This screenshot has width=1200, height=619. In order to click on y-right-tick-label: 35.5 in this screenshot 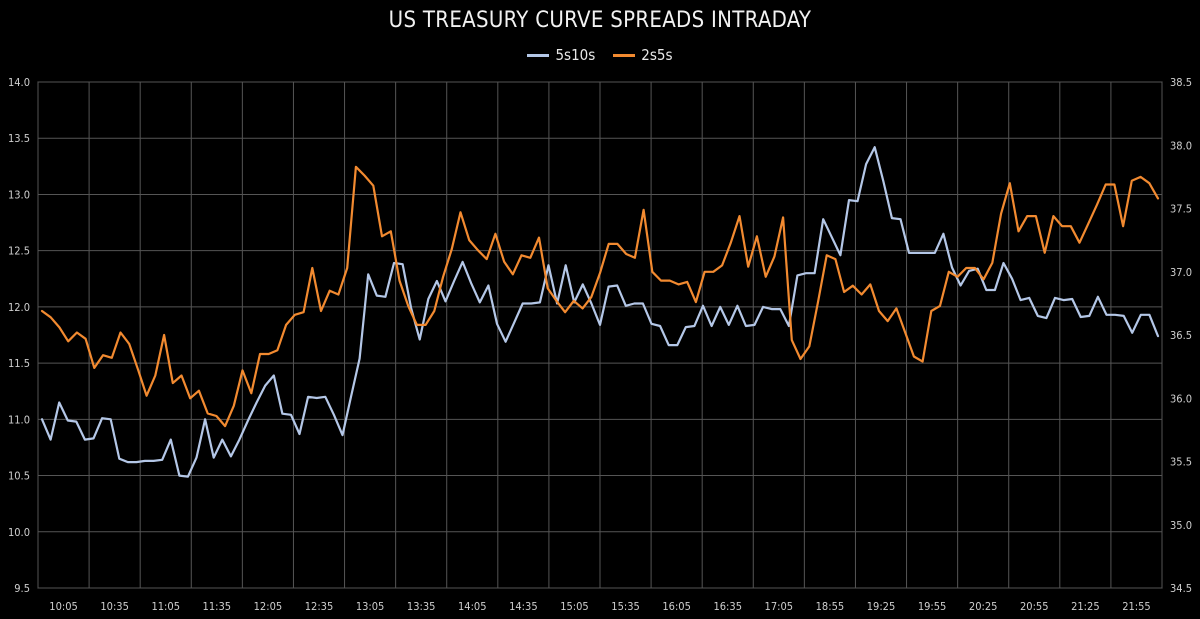, I will do `click(1181, 462)`.